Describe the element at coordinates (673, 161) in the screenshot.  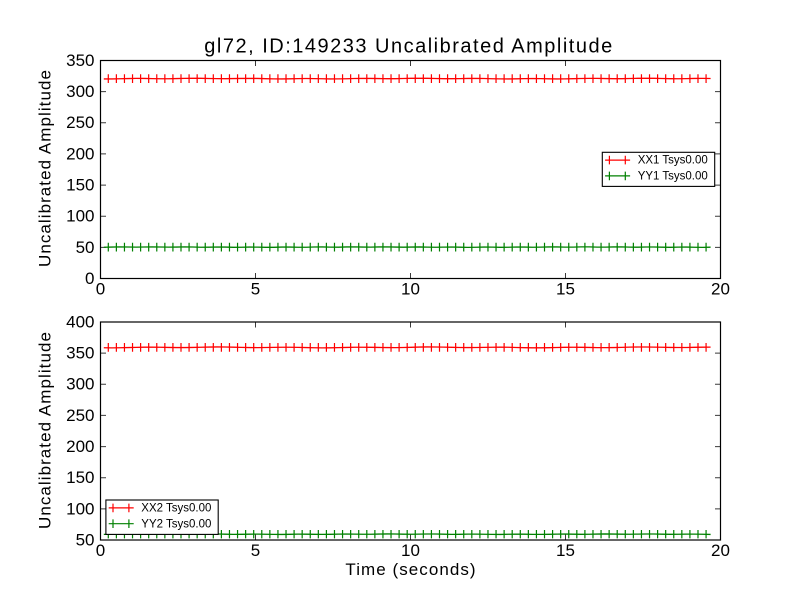
I see `svg-text: XX1 Tsys0.00` at that location.